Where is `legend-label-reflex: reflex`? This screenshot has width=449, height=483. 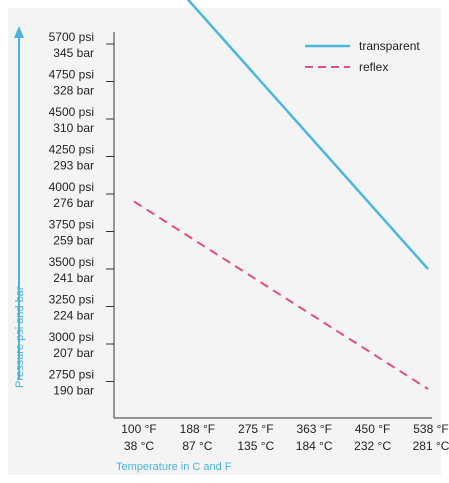
legend-label-reflex: reflex is located at coordinates (373, 67).